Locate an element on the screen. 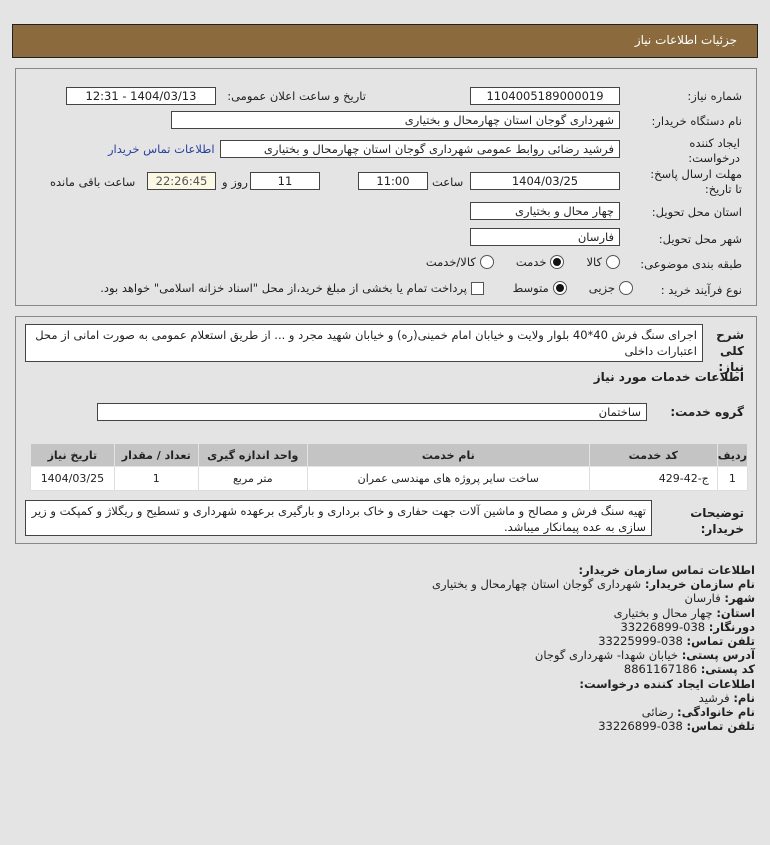 The width and height of the screenshot is (770, 845). cell-code: ج-42-429 is located at coordinates (653, 478).